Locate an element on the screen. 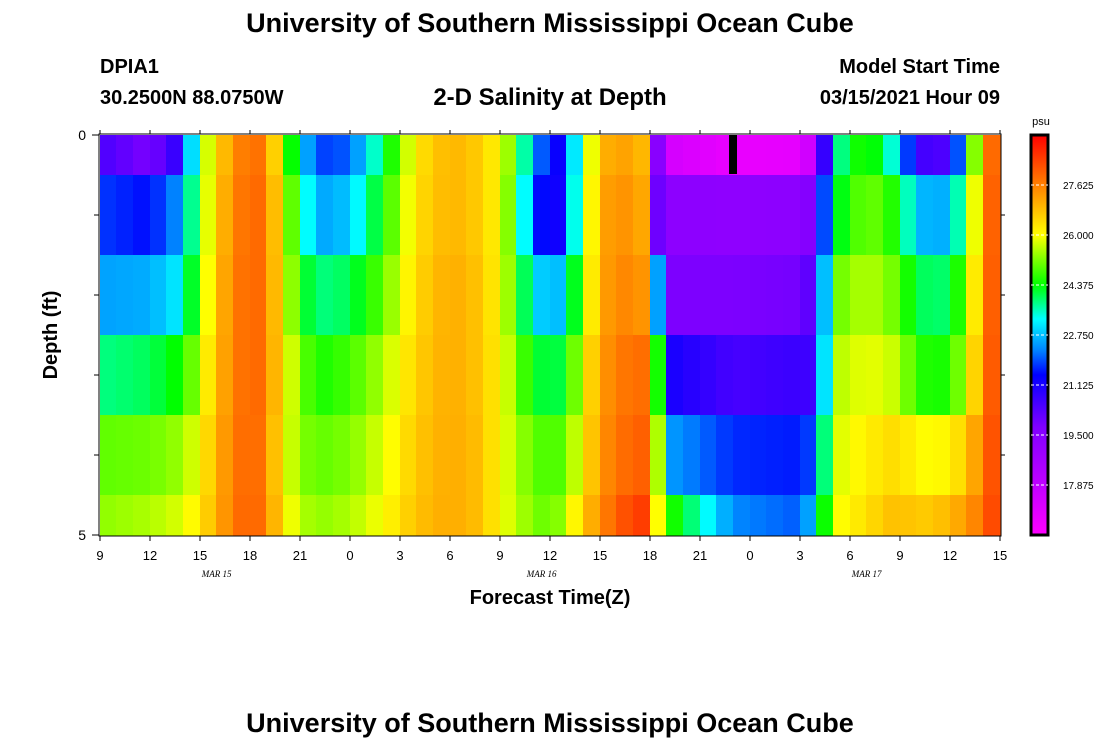 This screenshot has width=1100, height=750. colorbar-tick-label: 26.000 is located at coordinates (1078, 236).